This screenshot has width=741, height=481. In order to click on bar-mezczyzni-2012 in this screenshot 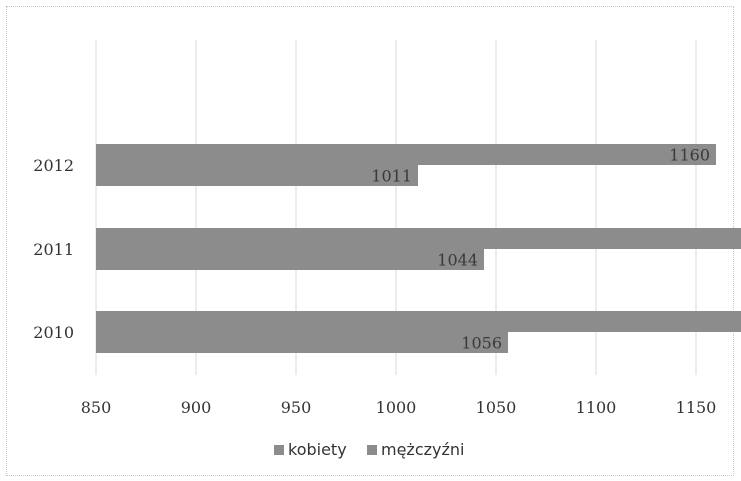, I will do `click(257, 175)`.